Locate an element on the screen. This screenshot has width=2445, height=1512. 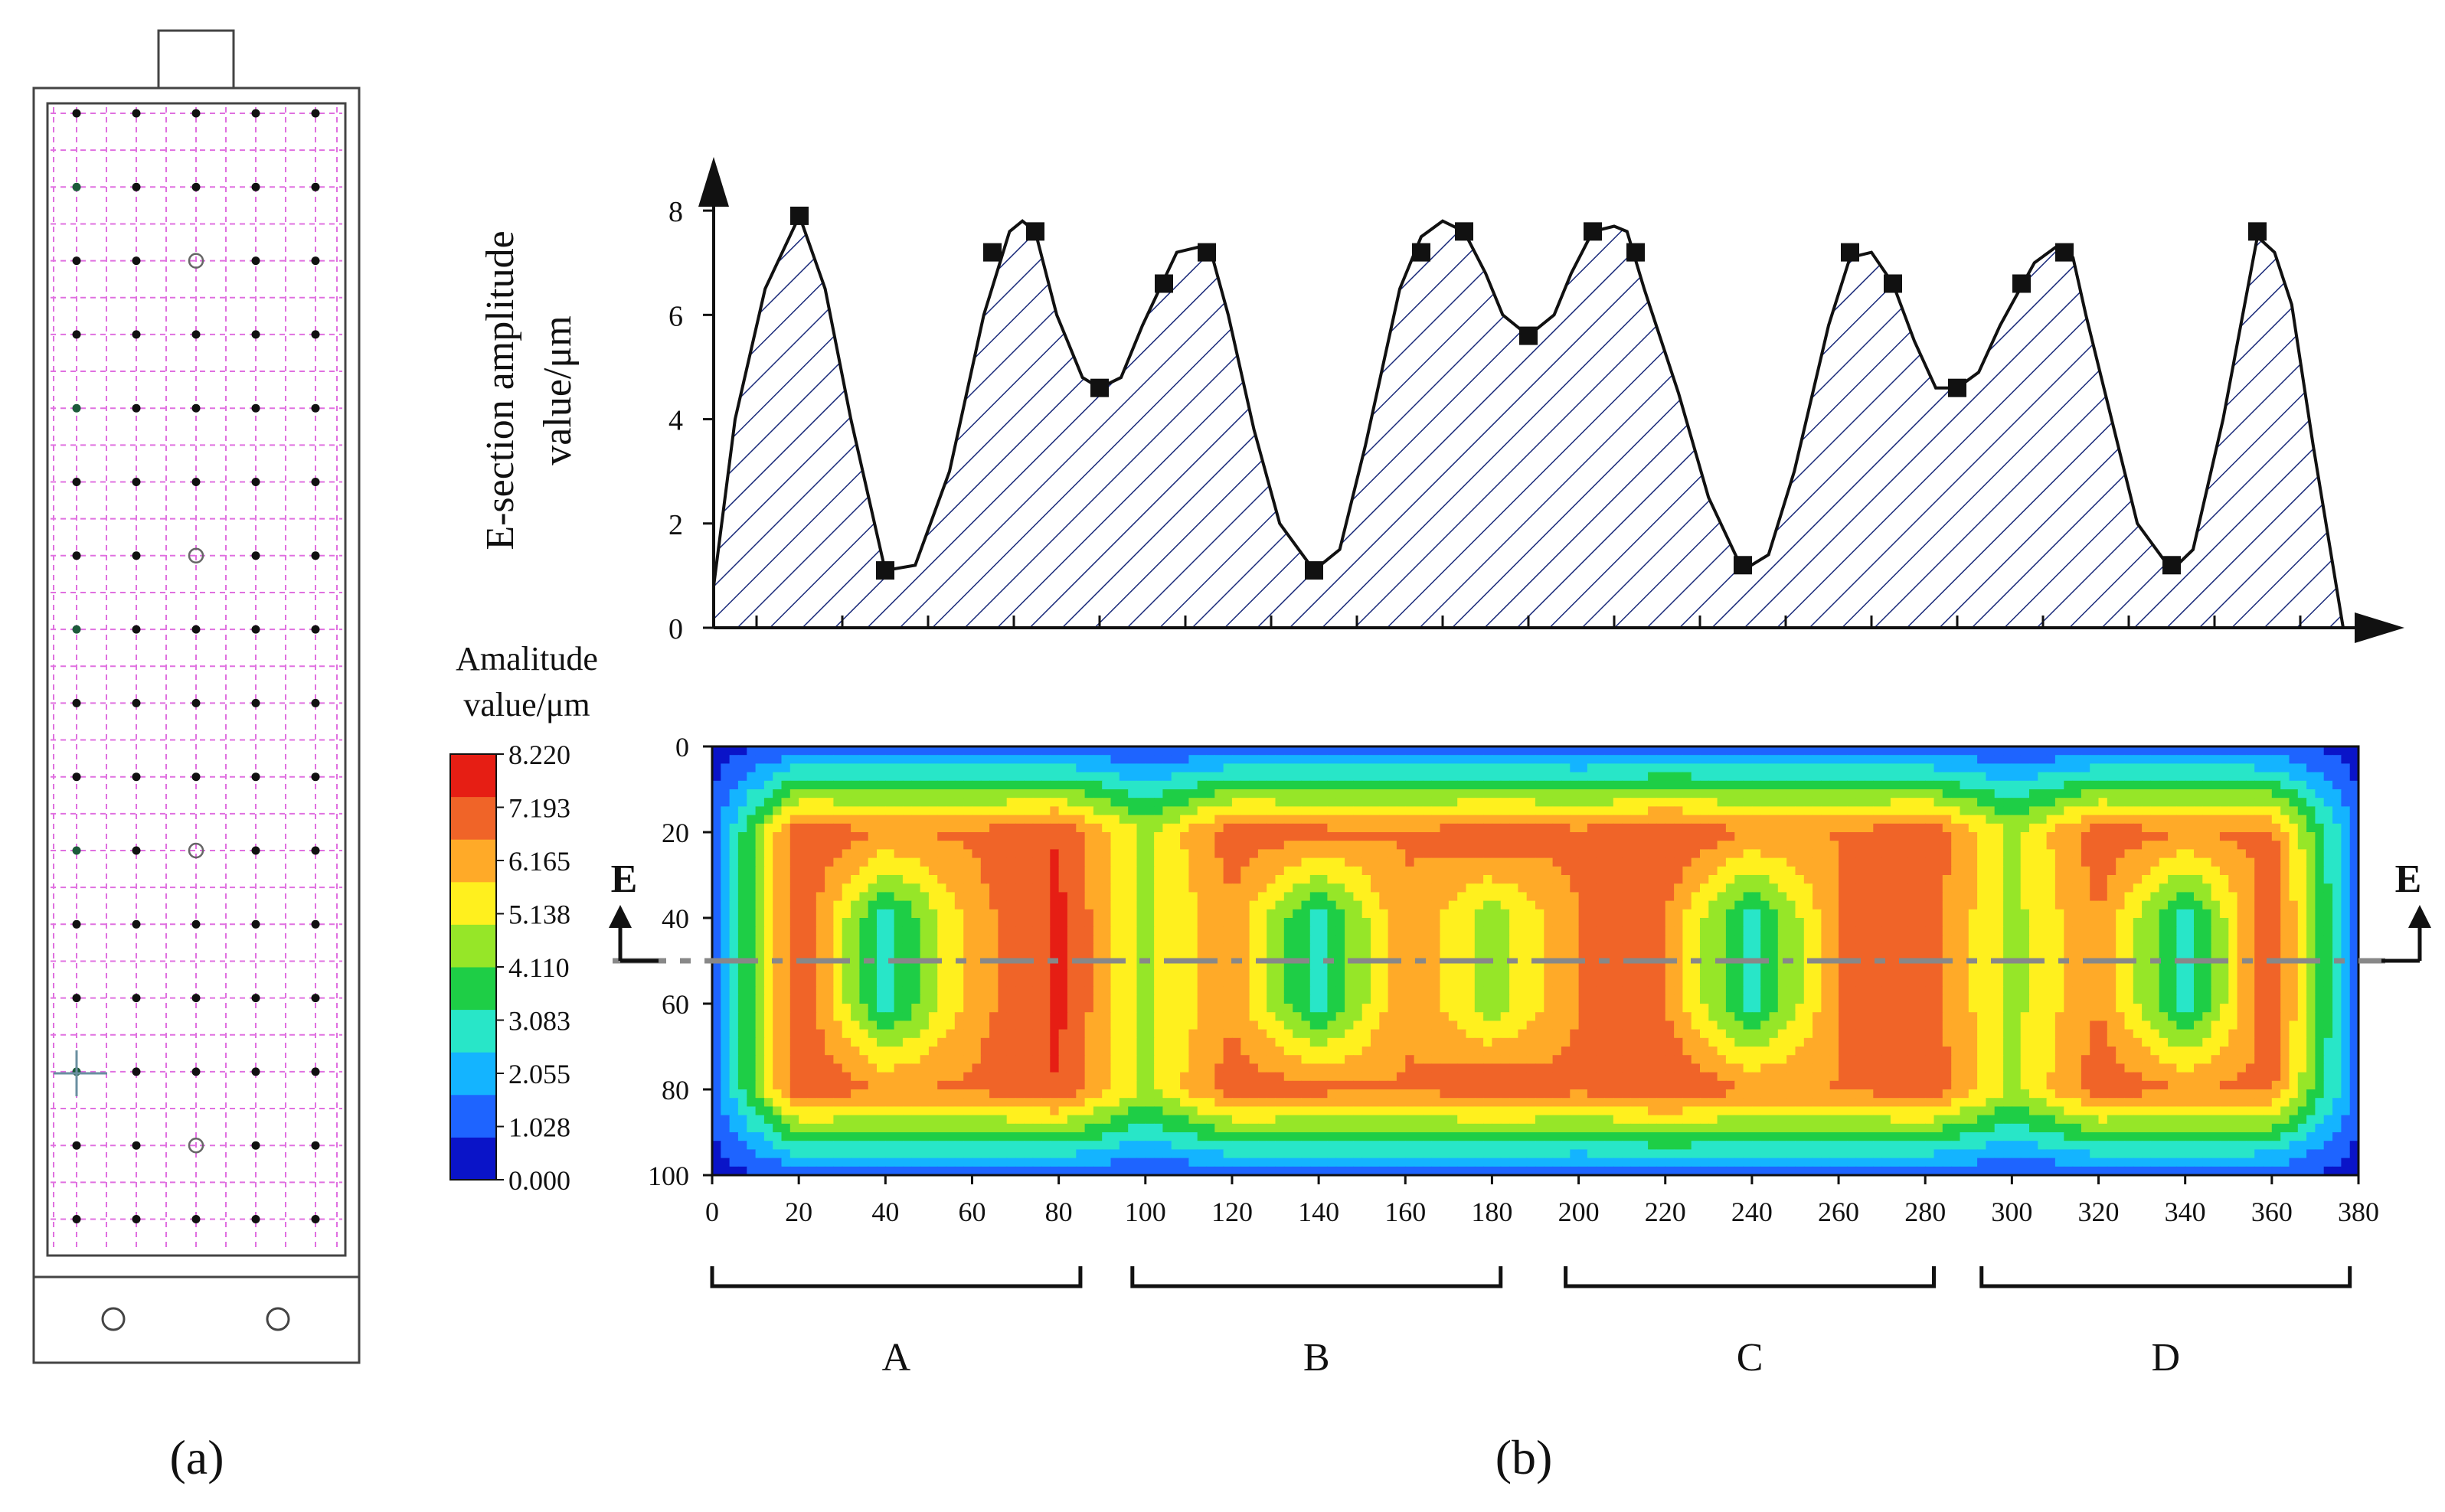
schematic-measure-point is located at coordinates (315, 555).